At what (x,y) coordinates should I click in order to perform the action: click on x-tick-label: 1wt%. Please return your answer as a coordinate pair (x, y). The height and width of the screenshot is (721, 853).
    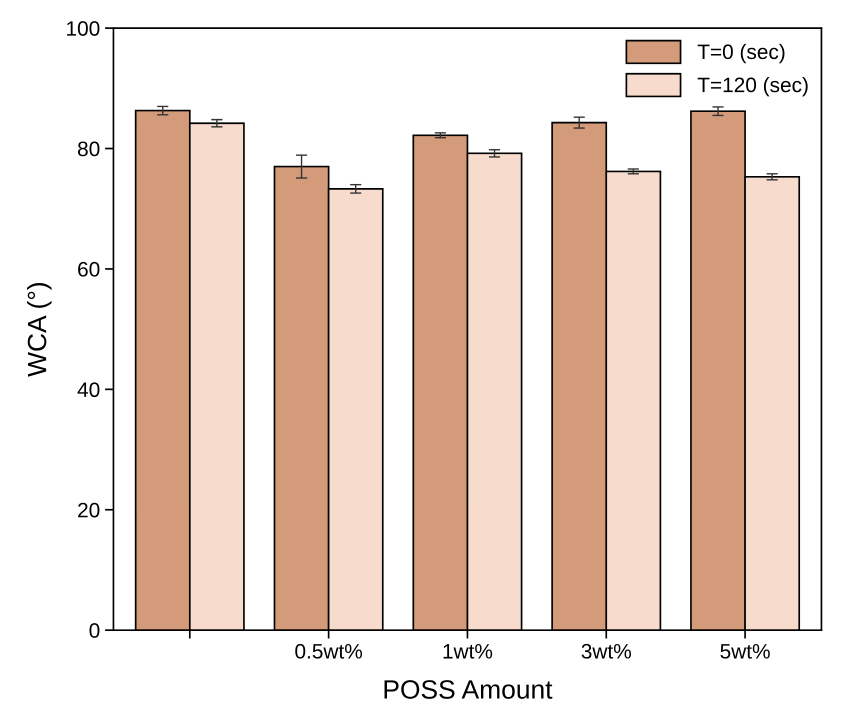
    Looking at the image, I should click on (468, 651).